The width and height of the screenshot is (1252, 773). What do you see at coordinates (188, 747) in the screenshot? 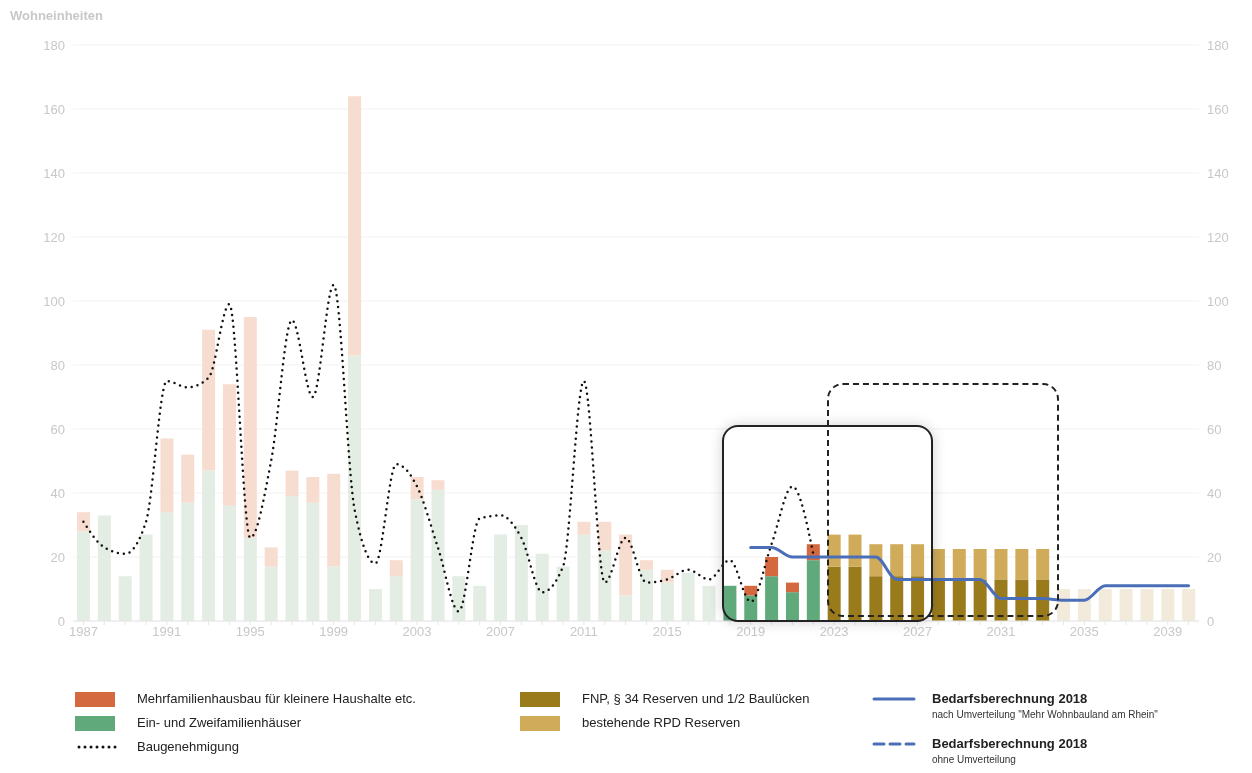
I see `legend-label: Baugenehmigung` at bounding box center [188, 747].